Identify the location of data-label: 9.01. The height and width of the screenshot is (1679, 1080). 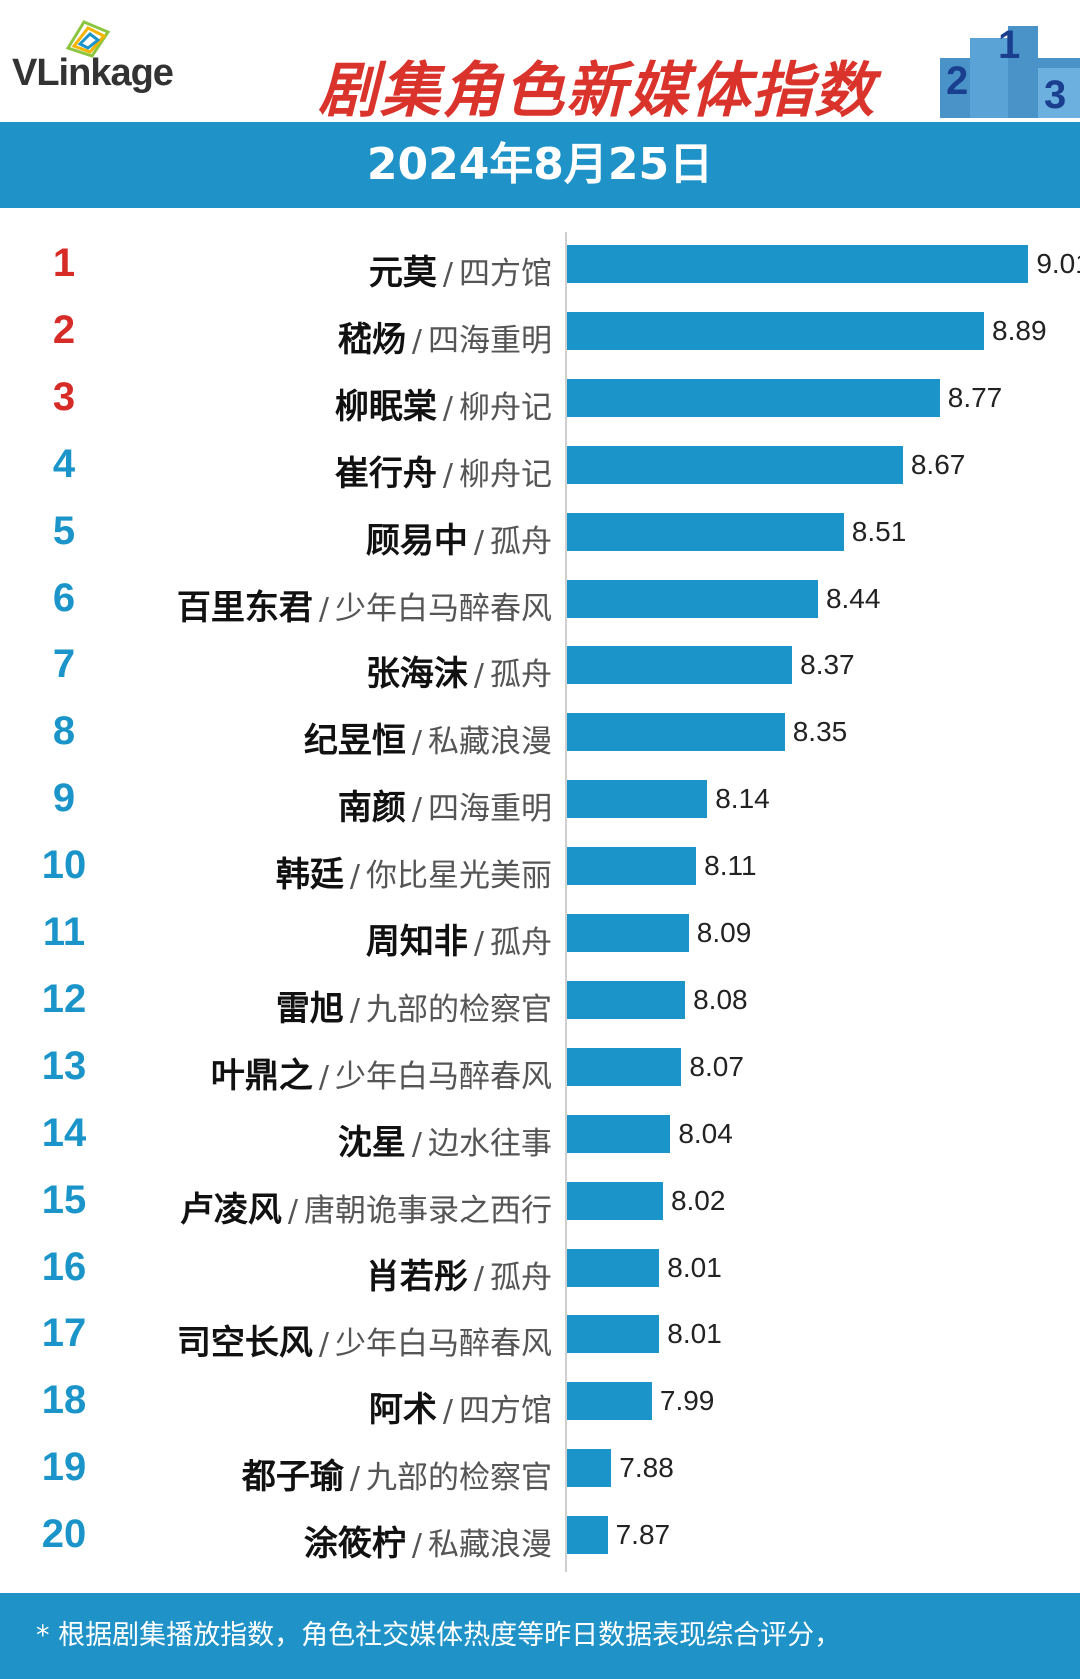
(1058, 263).